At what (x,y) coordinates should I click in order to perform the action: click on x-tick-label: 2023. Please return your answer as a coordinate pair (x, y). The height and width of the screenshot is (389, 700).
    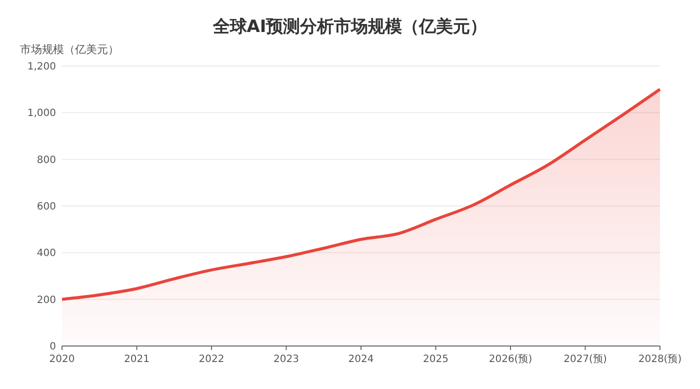
    Looking at the image, I should click on (286, 359).